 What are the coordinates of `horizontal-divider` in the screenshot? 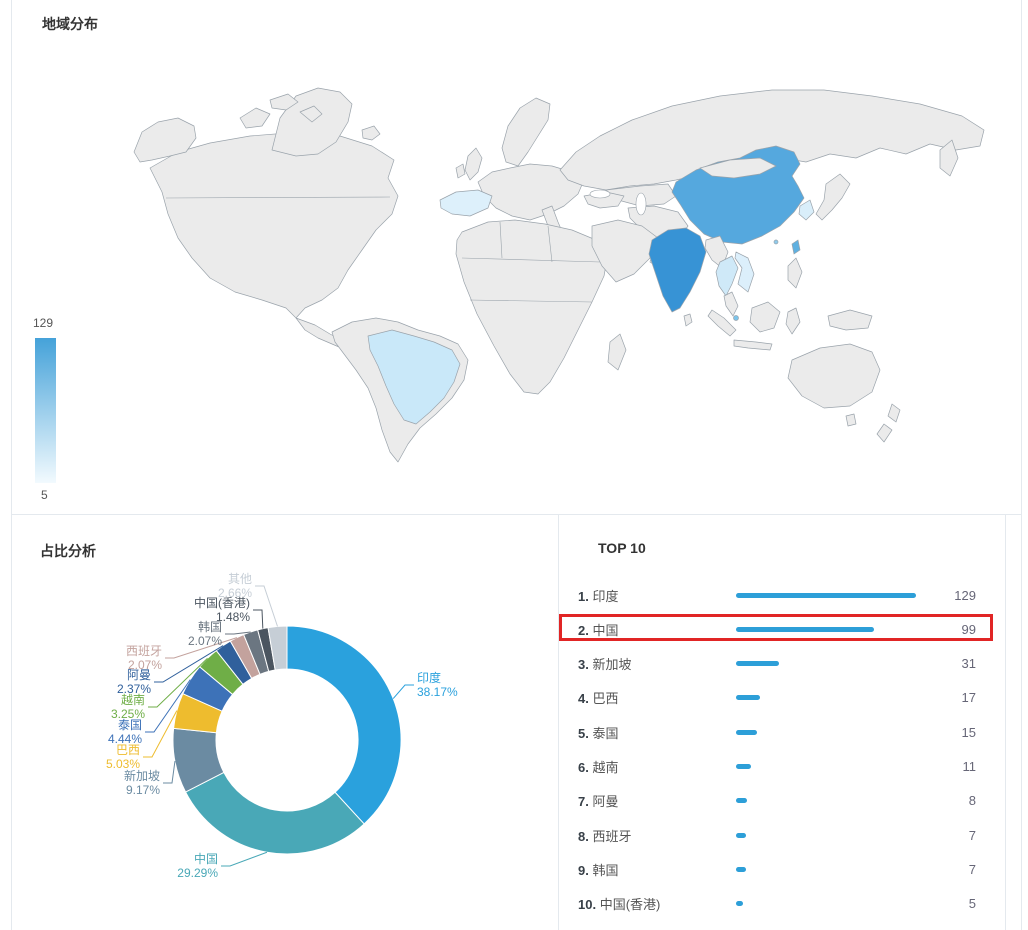 It's located at (516, 514).